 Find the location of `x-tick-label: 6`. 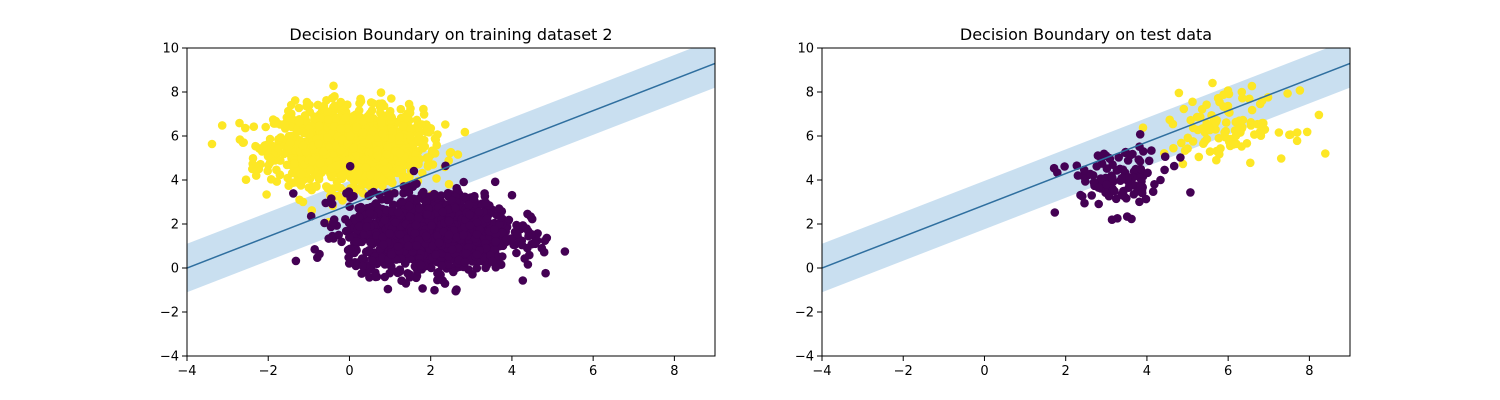

x-tick-label: 6 is located at coordinates (593, 371).